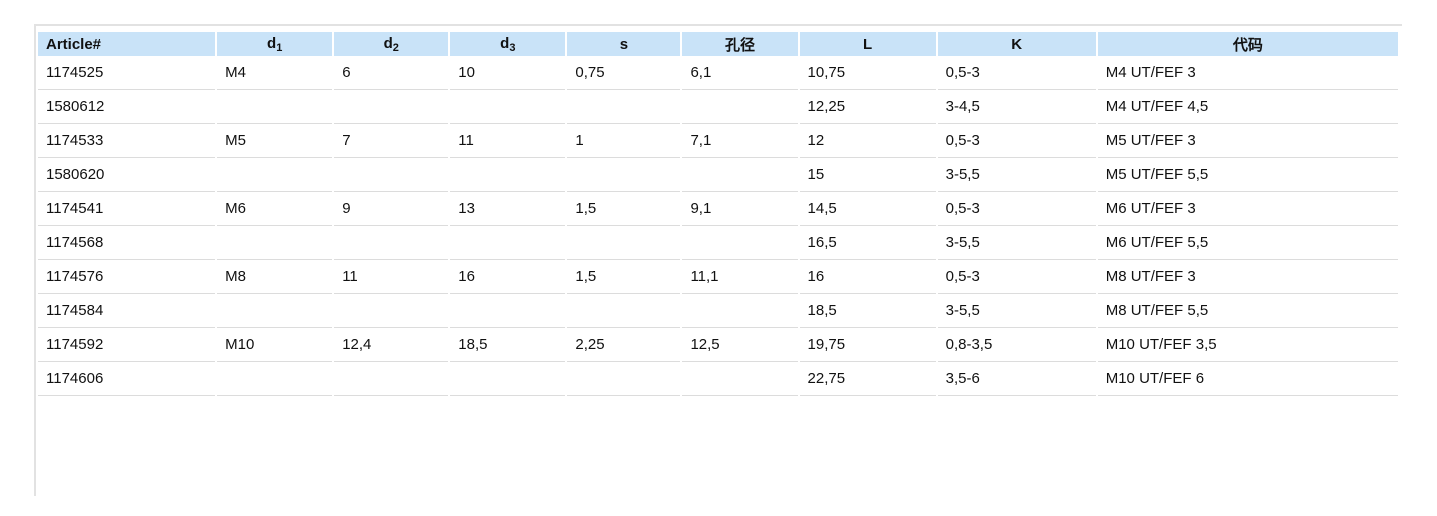  I want to click on header-cell: d3, so click(508, 44).